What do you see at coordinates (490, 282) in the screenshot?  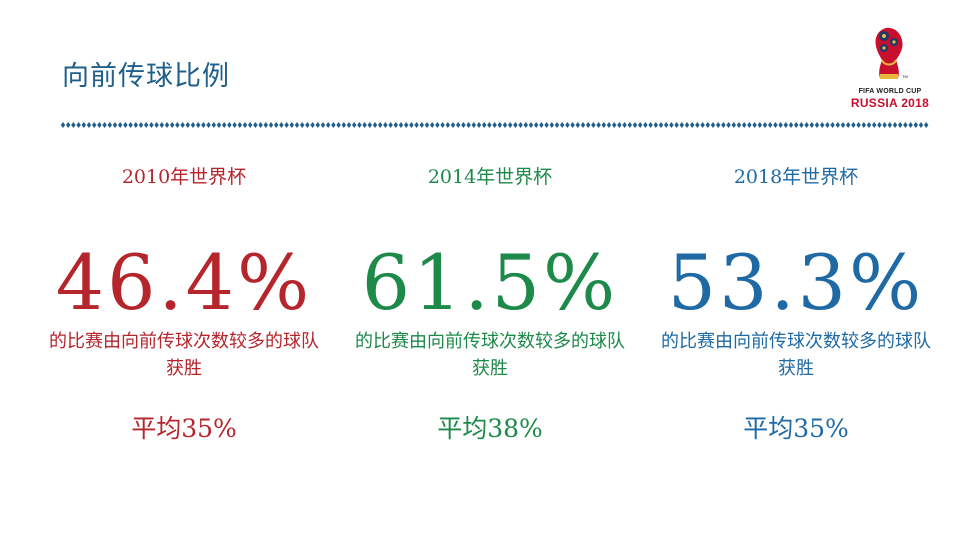 I see `column-percentage: 61.5%` at bounding box center [490, 282].